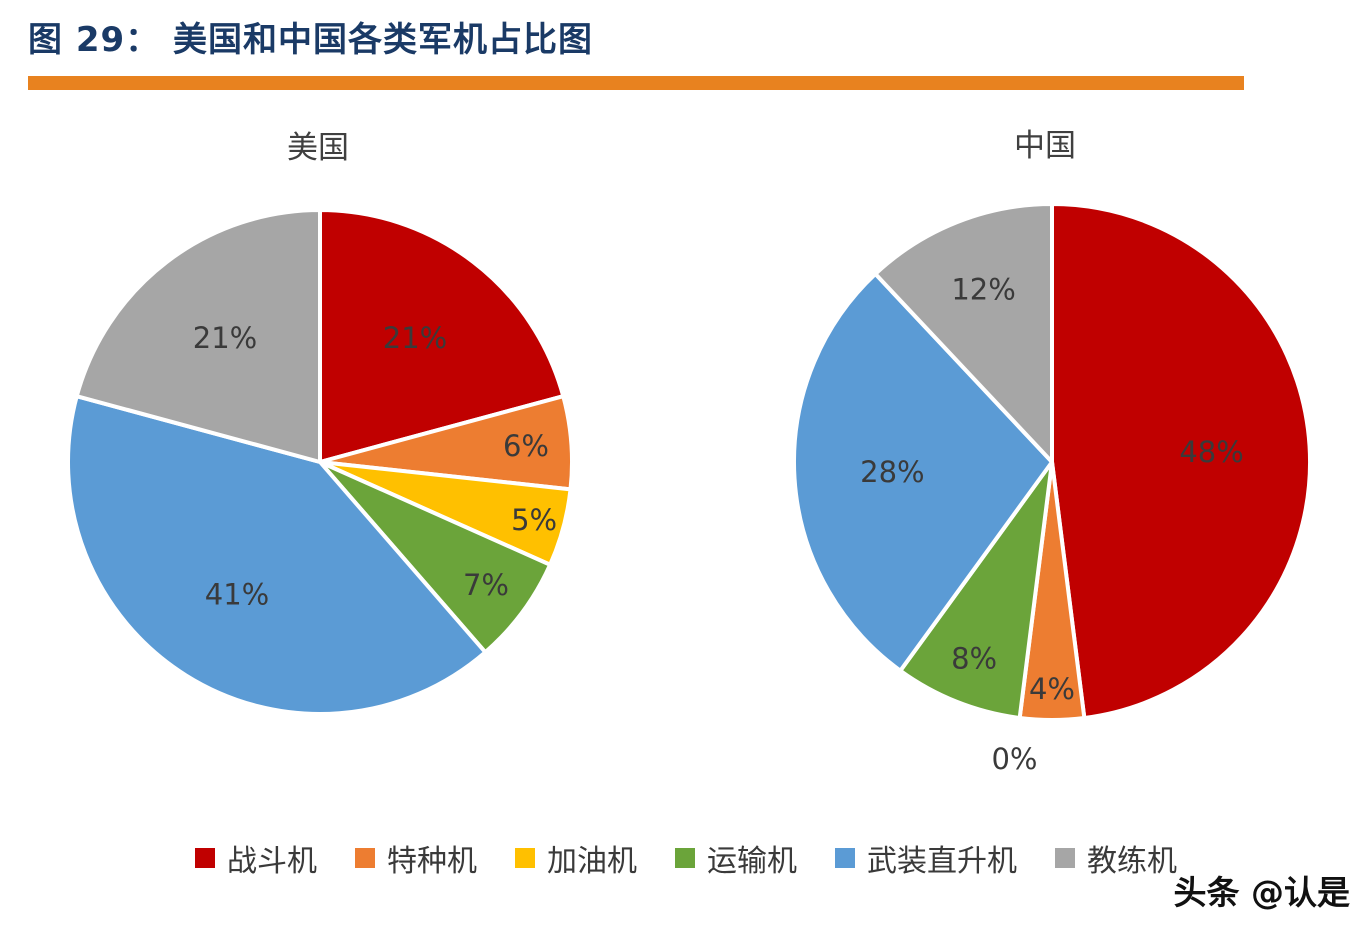 Image resolution: width=1372 pixels, height=936 pixels. What do you see at coordinates (942, 861) in the screenshot?
I see `legend-label: 武装直升机` at bounding box center [942, 861].